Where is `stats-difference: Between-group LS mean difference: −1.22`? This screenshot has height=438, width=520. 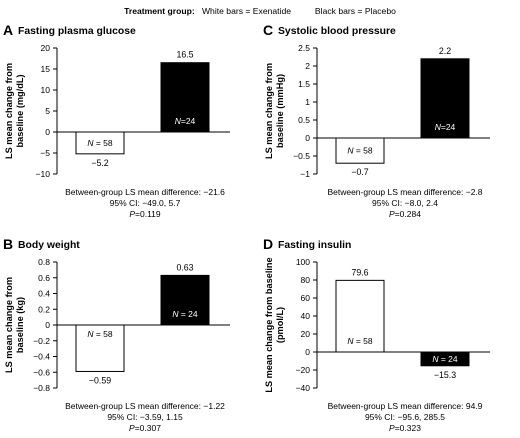
stats-difference: Between-group LS mean difference: −1.22 is located at coordinates (145, 406).